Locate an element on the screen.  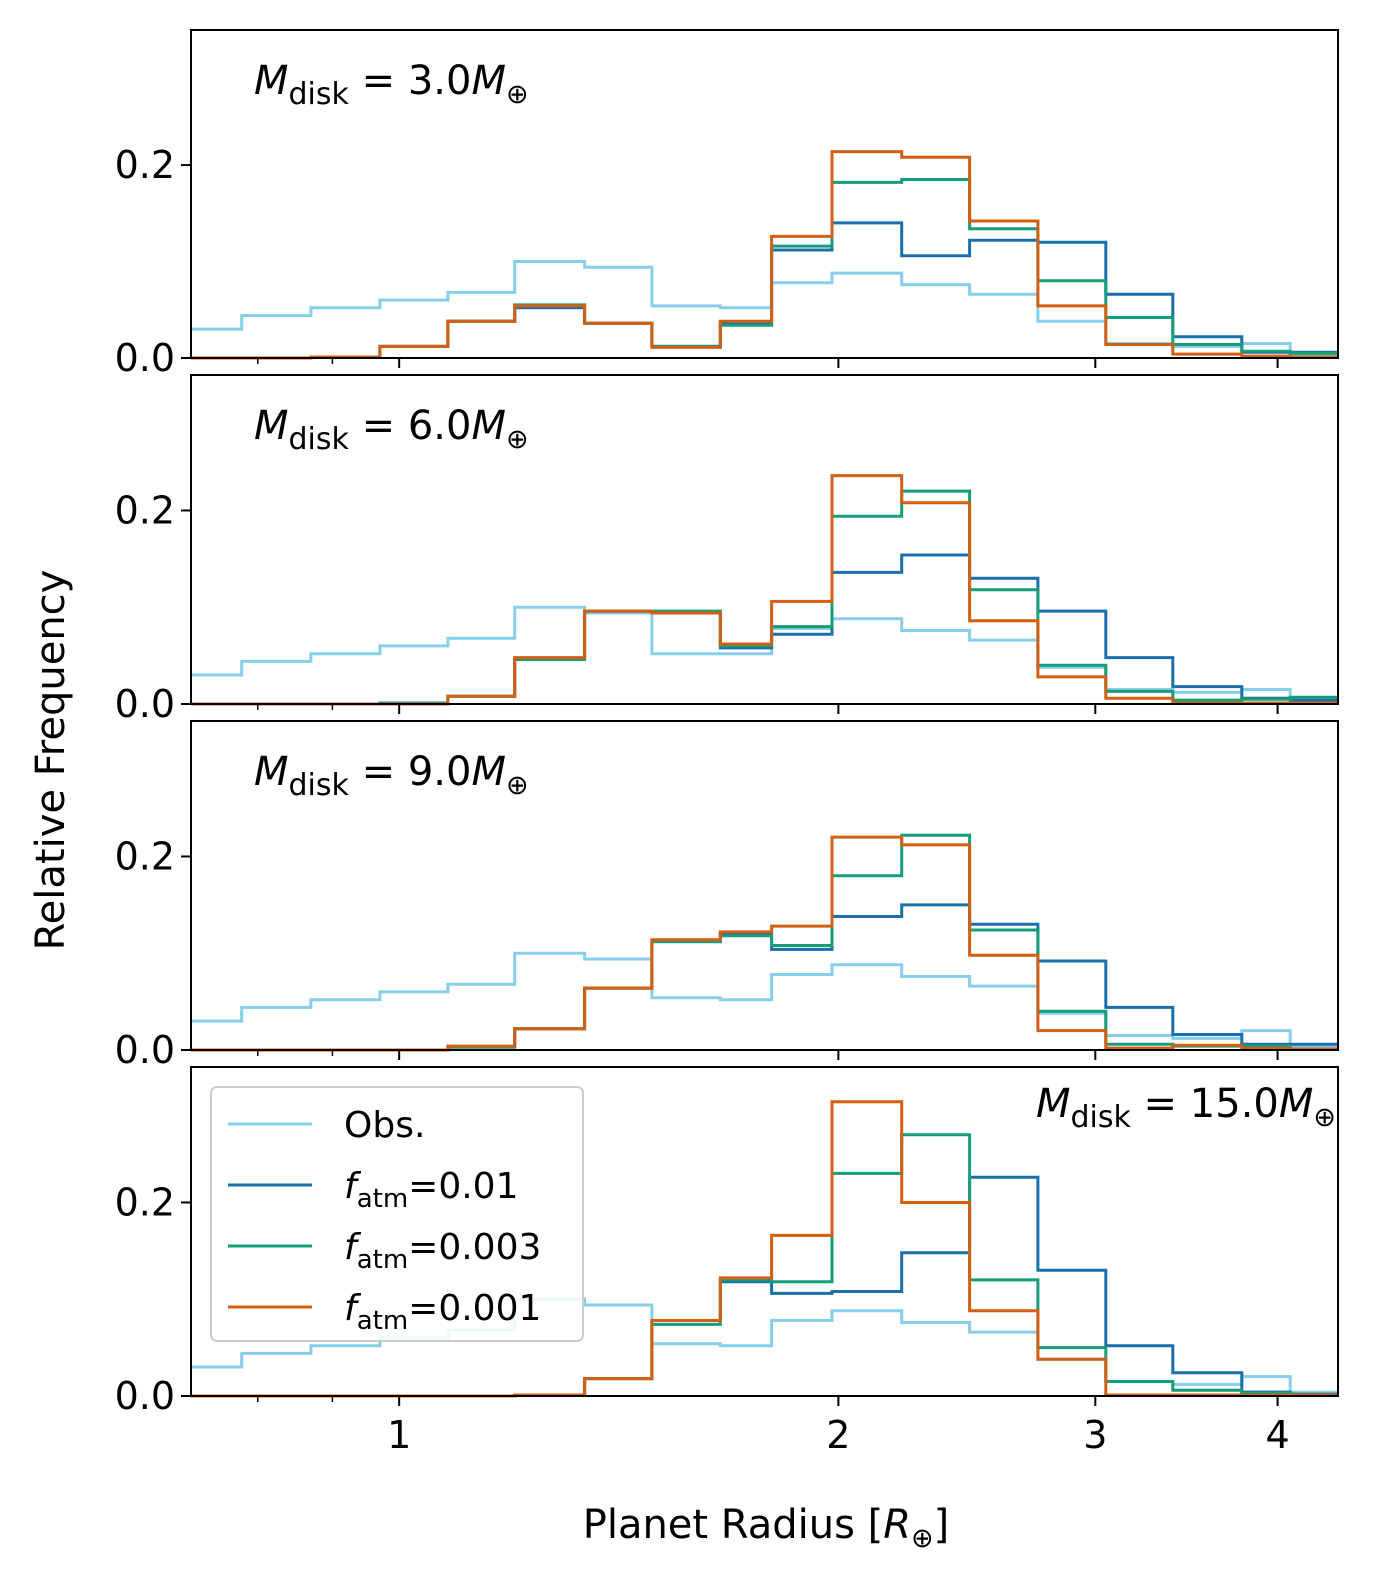
legend-box is located at coordinates (397, 1214).